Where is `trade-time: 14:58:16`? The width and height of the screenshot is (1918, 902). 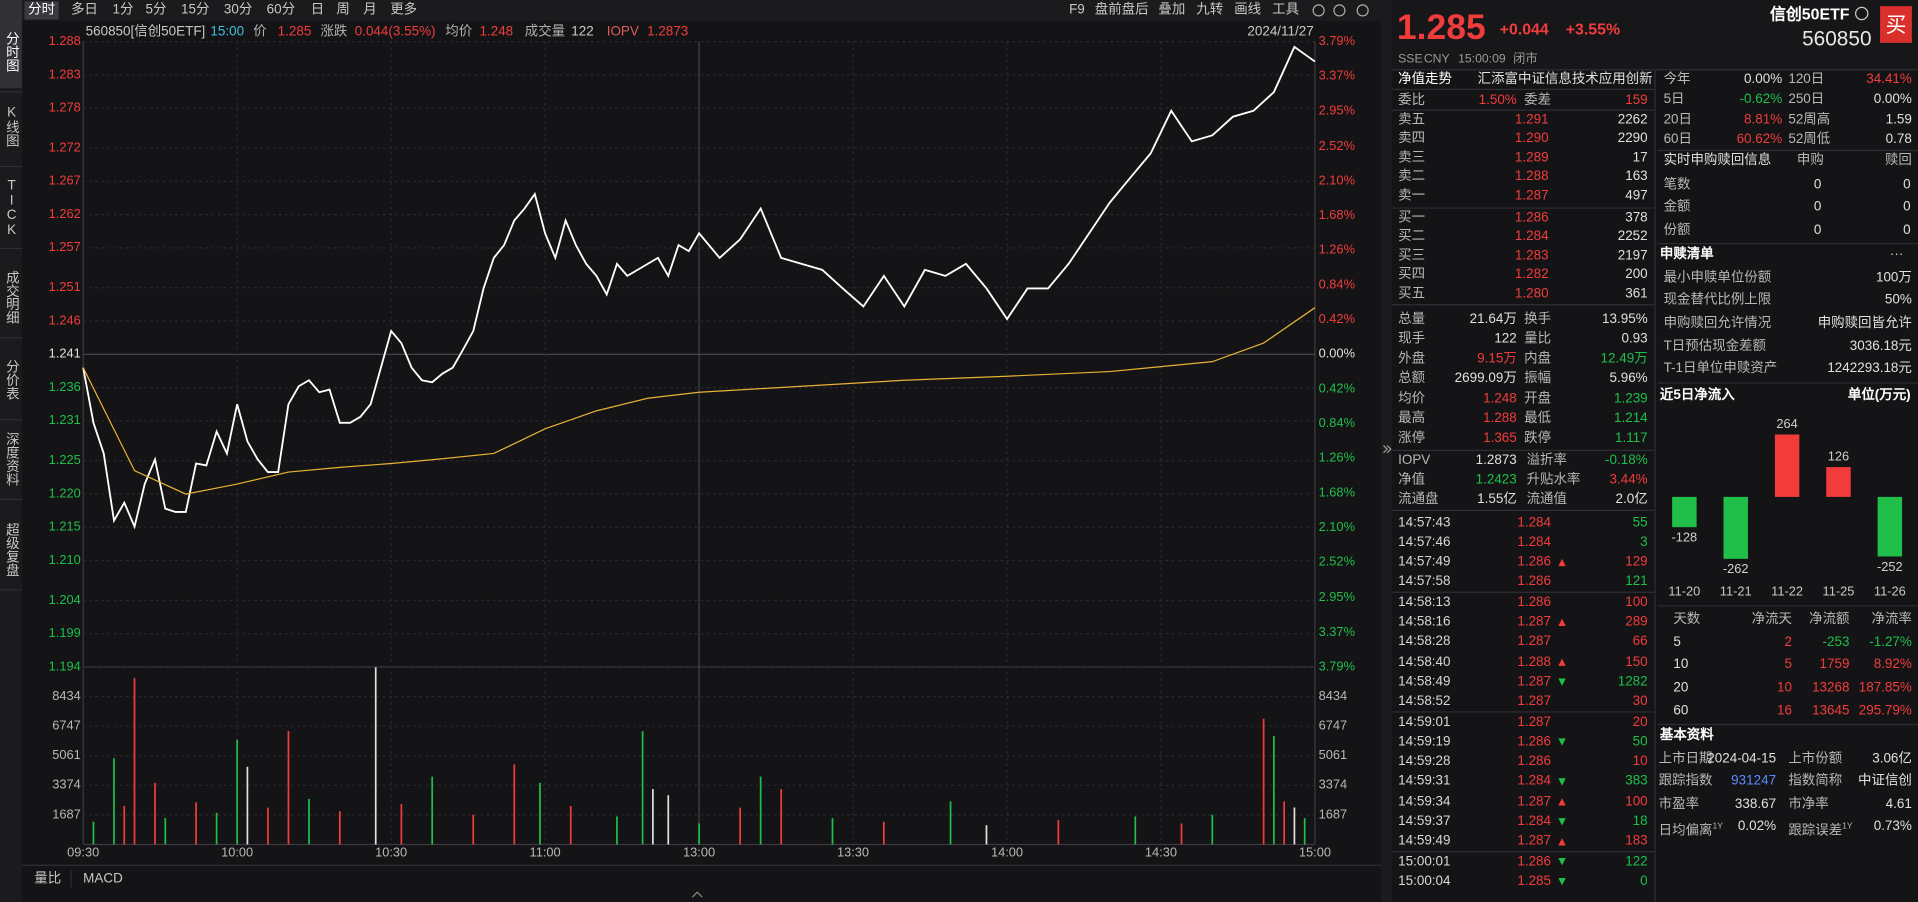 trade-time: 14:58:16 is located at coordinates (1424, 622).